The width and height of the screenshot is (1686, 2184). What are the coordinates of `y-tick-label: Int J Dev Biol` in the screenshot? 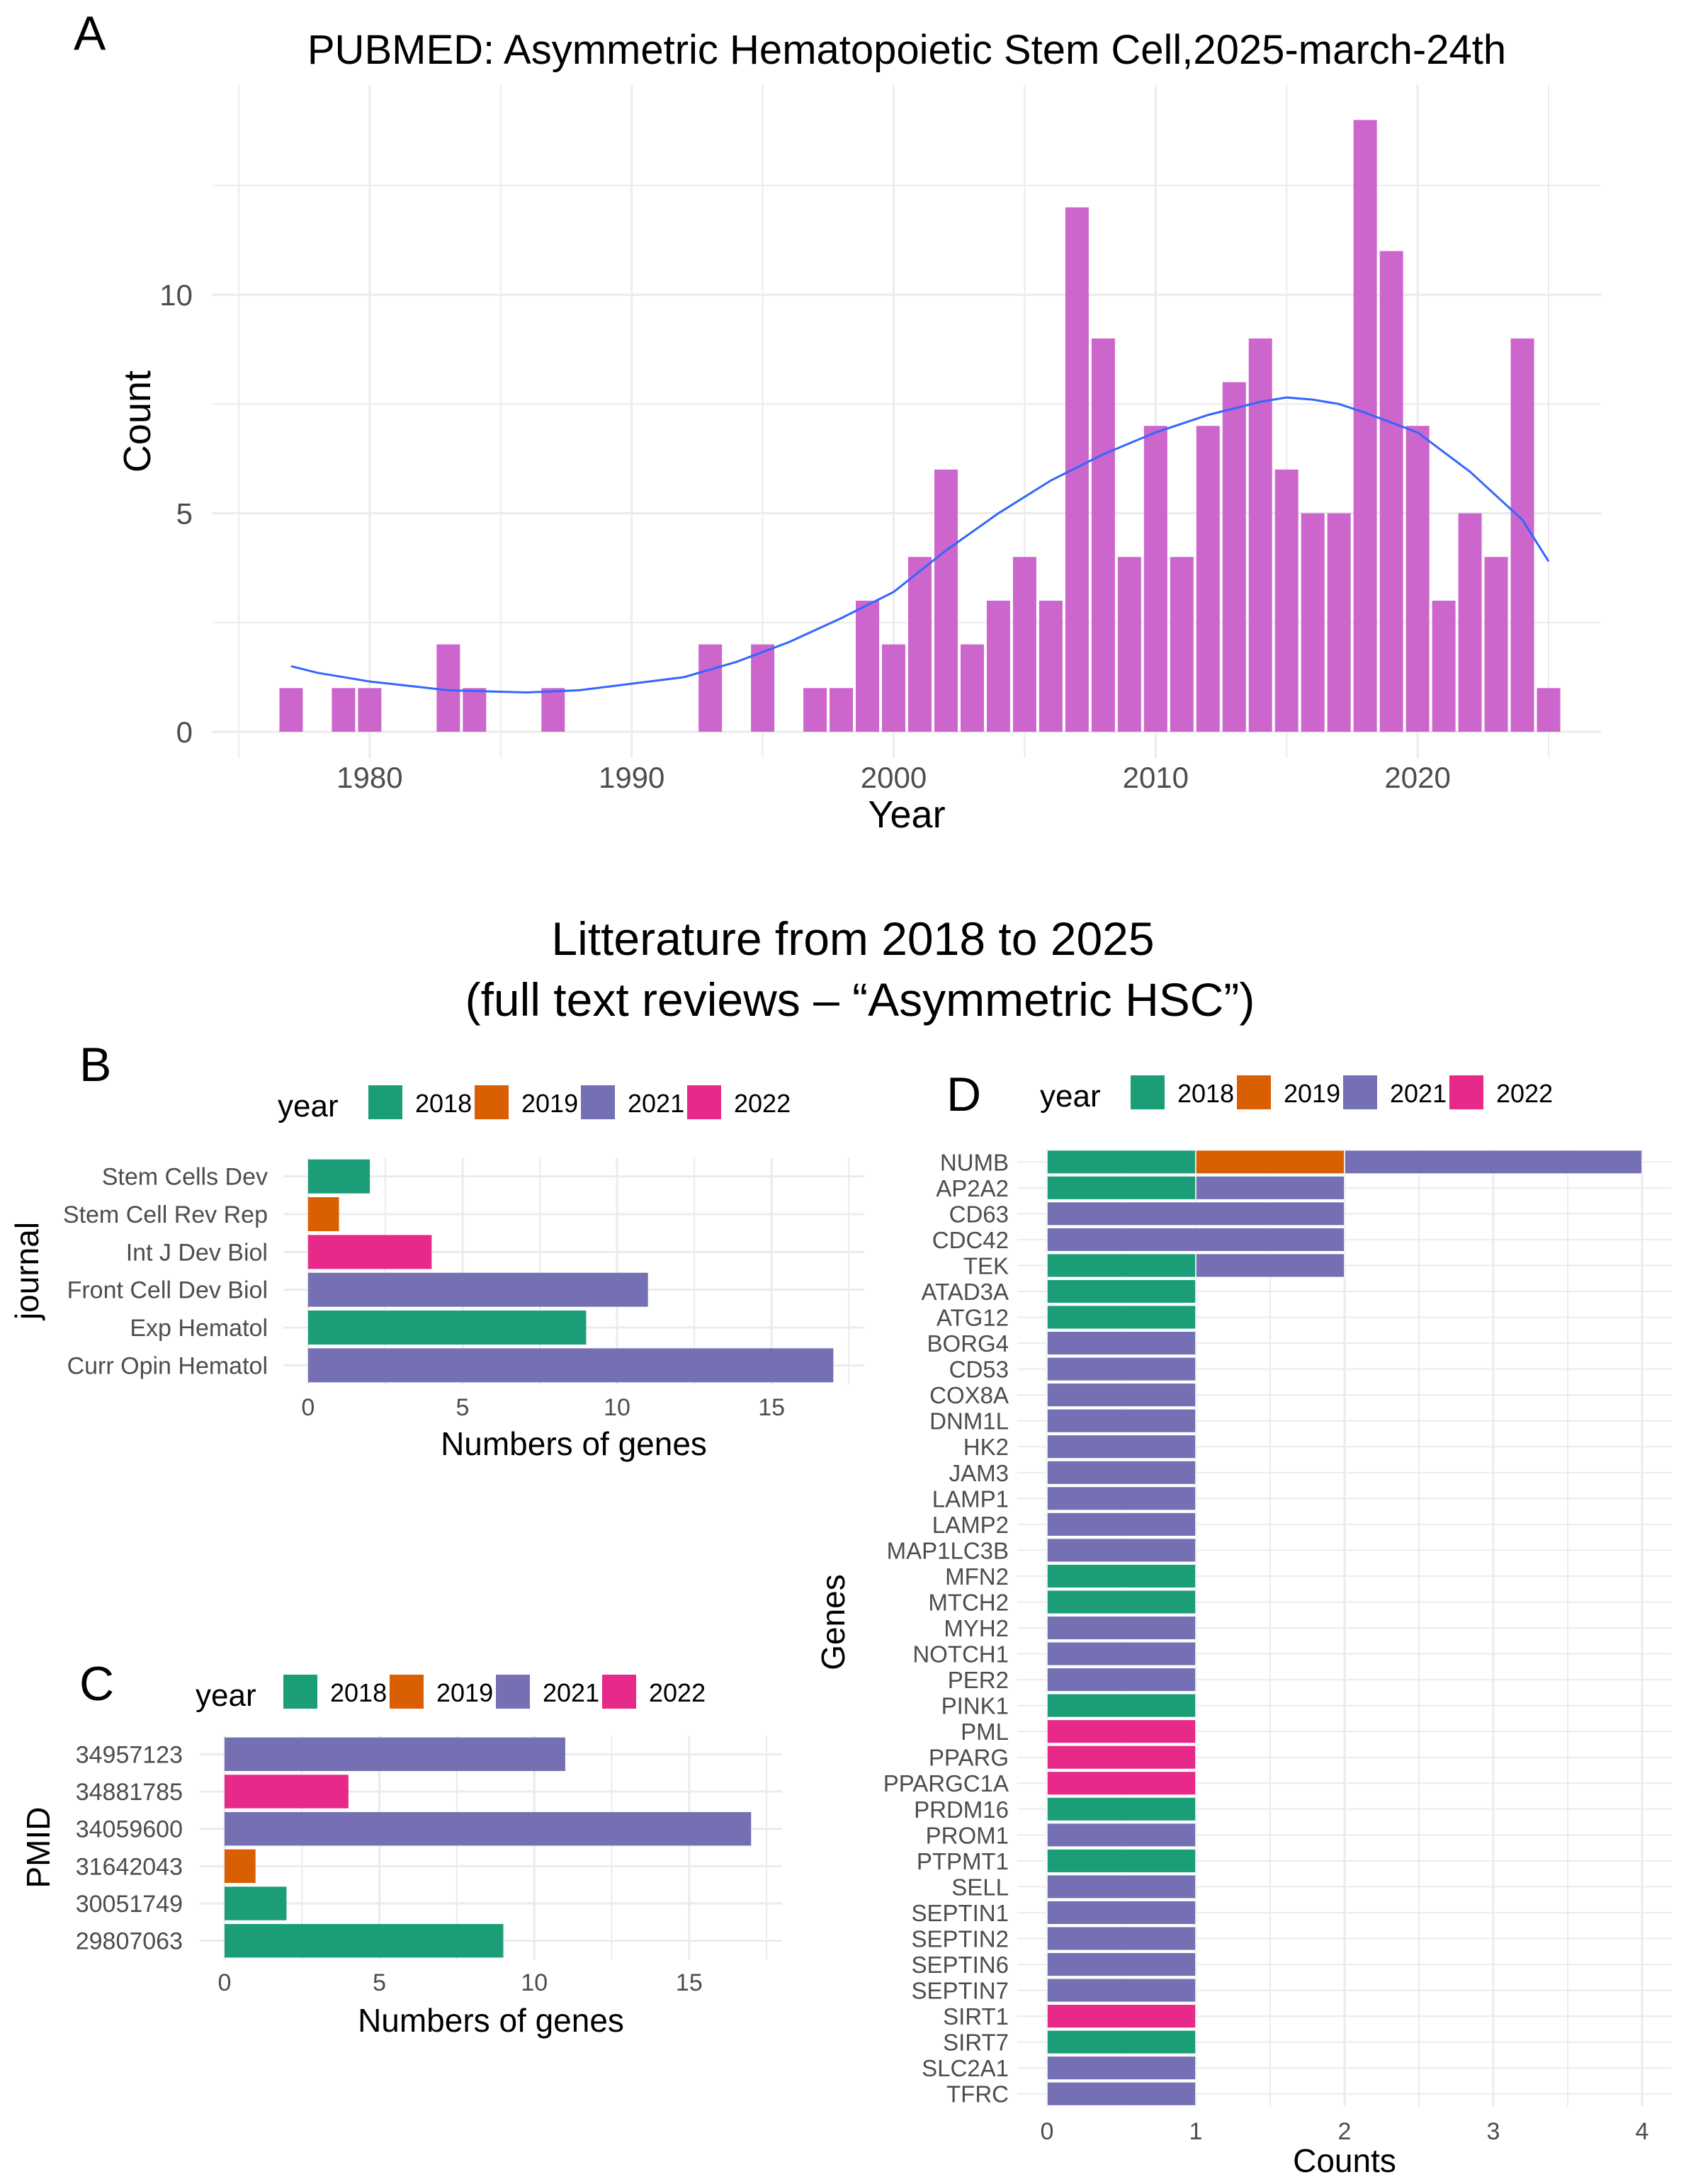 It's located at (197, 1252).